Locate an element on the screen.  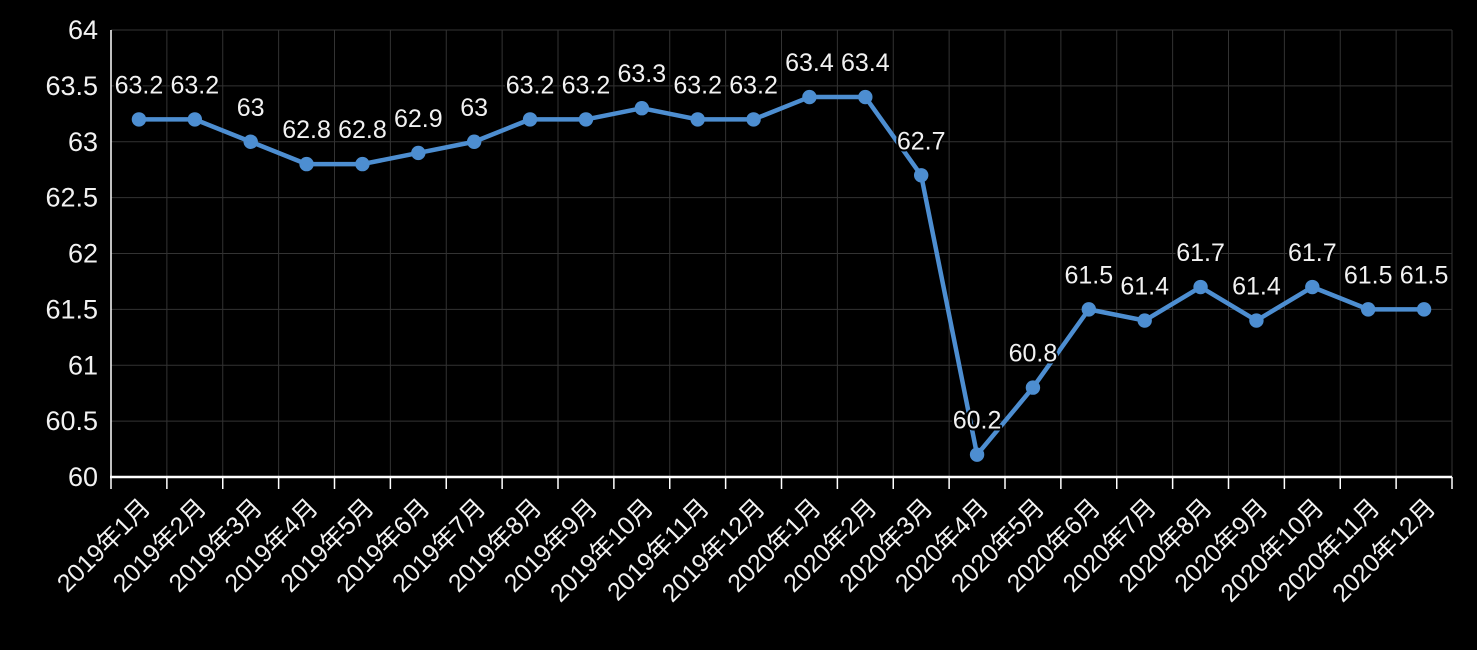
data-point-label: 62.9 is located at coordinates (418, 119).